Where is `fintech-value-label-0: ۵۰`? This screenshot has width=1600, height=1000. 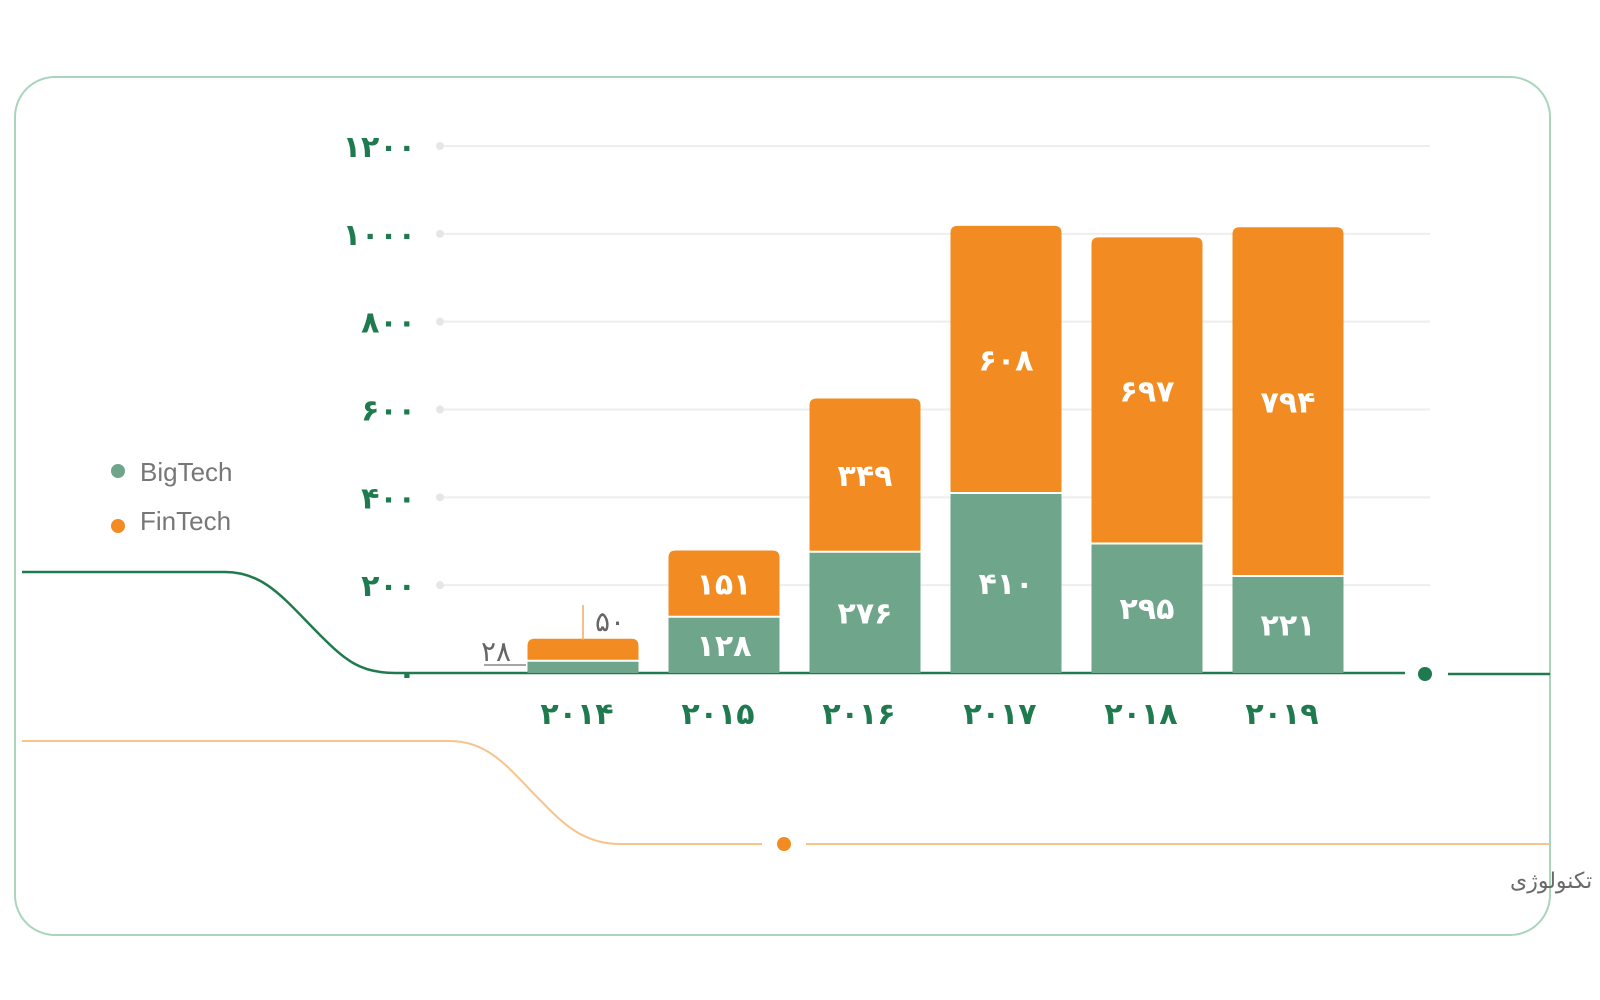
fintech-value-label-0: ۵۰ is located at coordinates (610, 621).